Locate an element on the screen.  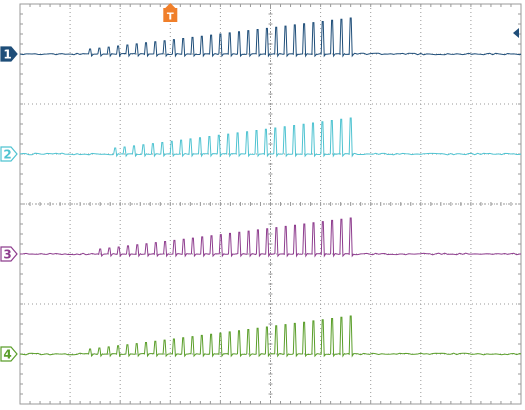
channel-marker-2: 2 is located at coordinates (9, 154).